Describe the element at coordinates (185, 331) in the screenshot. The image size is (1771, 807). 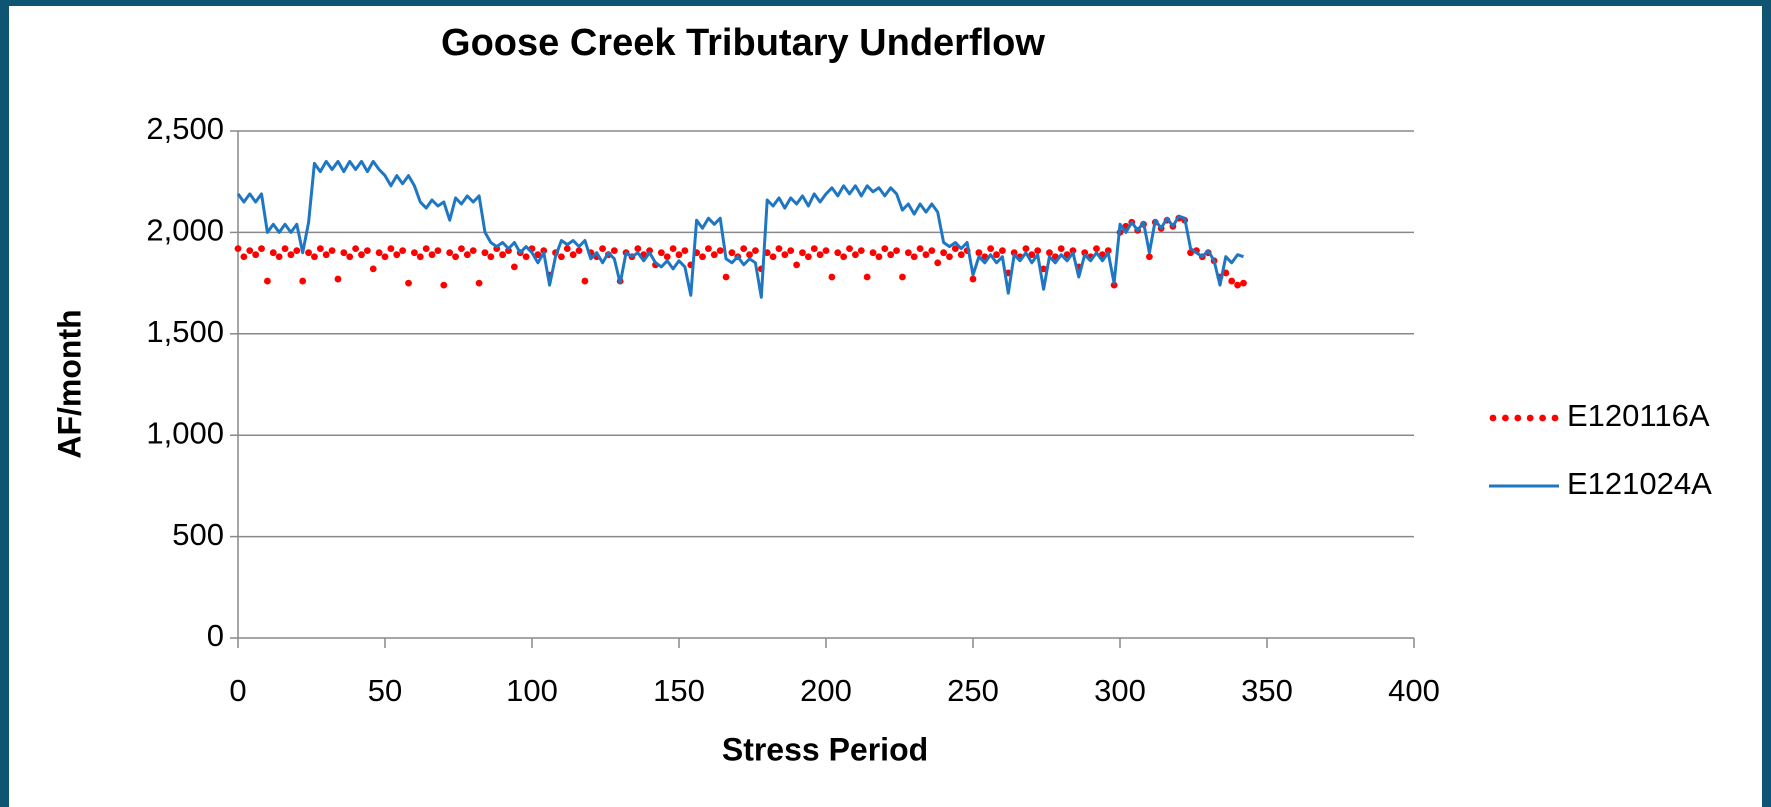
I see `y-tick-label: 1,500` at that location.